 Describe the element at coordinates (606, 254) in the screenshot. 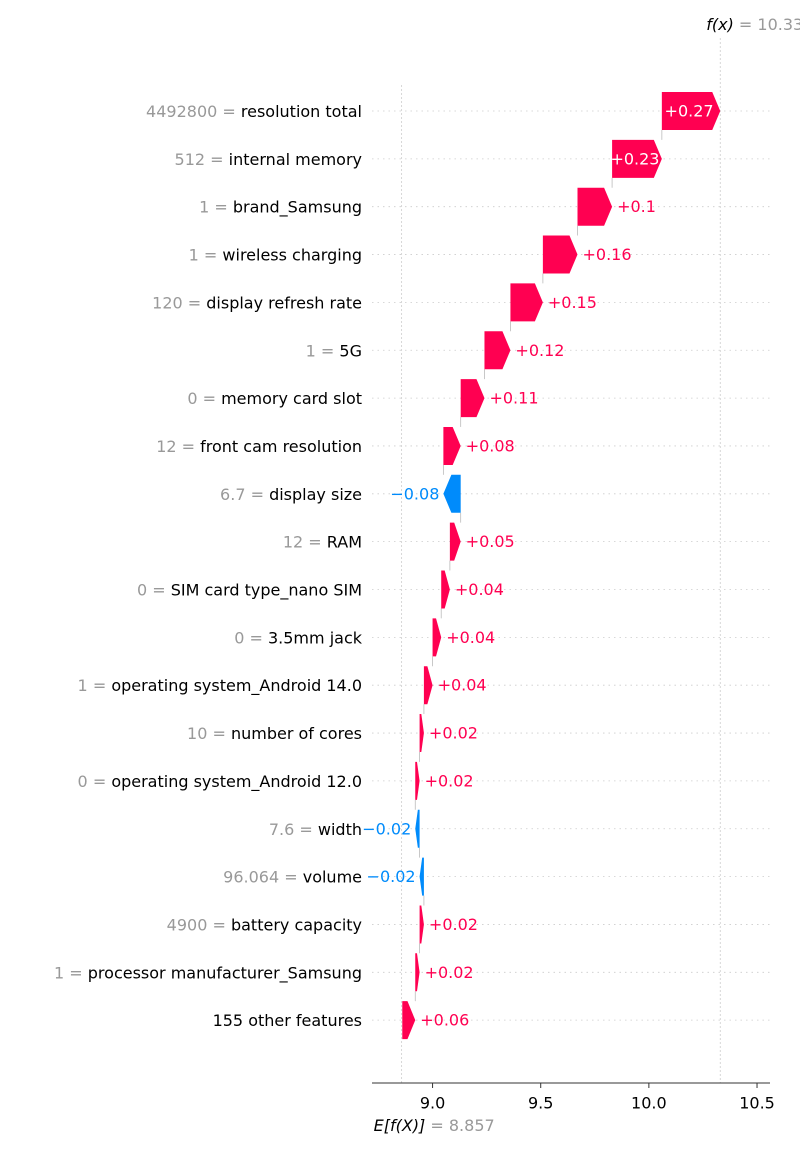

I see `bar-contribution-label: +0.16` at that location.